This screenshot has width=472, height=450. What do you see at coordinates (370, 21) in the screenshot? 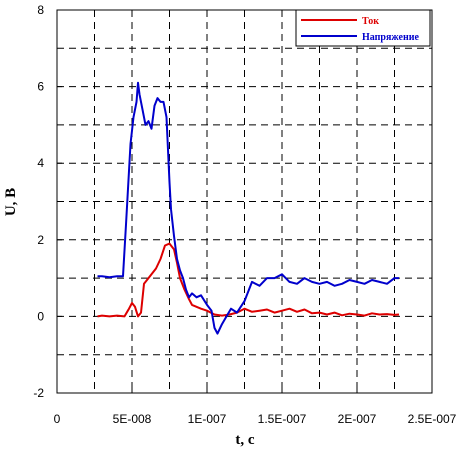
I see `legend-label-current: Ток` at bounding box center [370, 21].